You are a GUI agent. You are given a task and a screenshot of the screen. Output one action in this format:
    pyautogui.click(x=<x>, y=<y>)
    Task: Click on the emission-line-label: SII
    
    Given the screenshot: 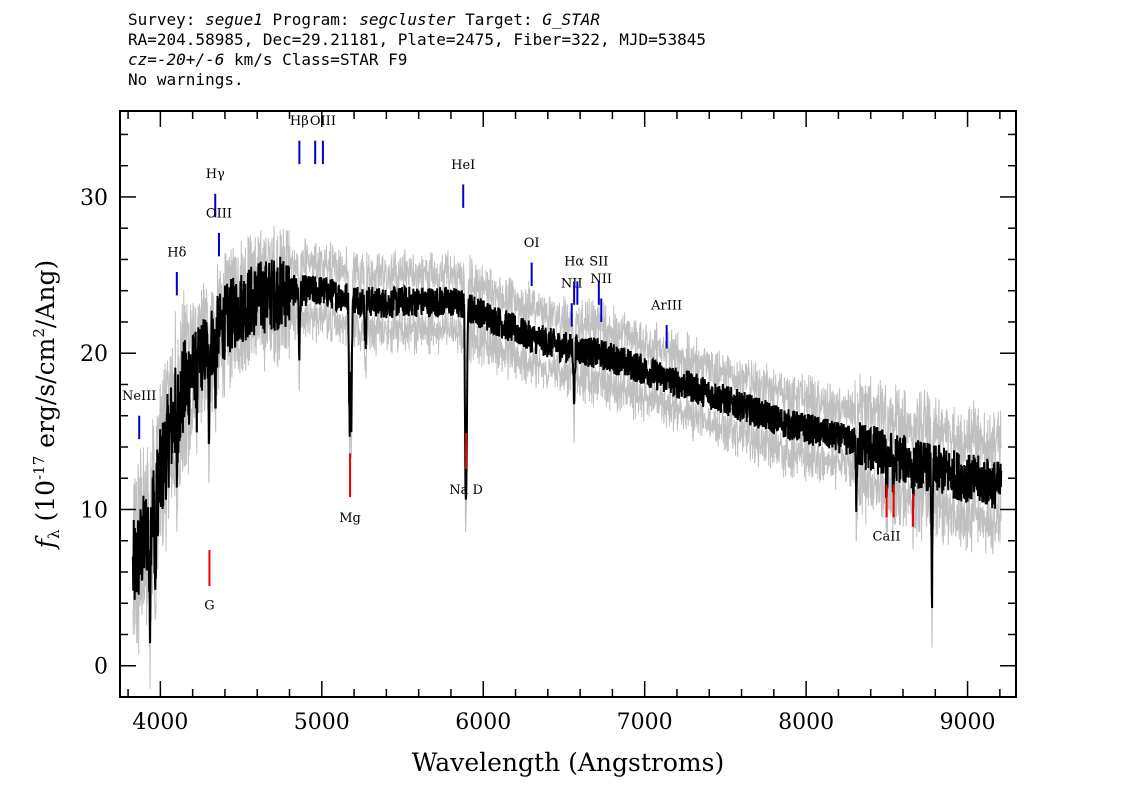 What is the action you would take?
    pyautogui.click(x=598, y=262)
    